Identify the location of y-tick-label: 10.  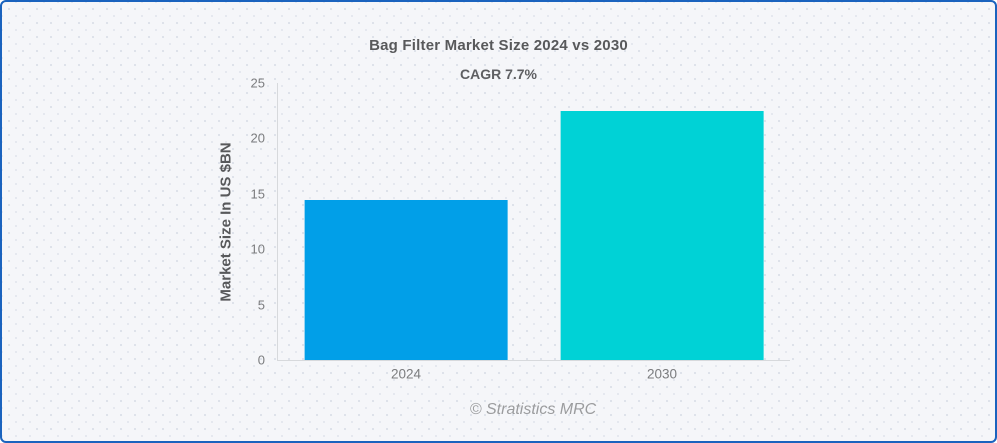
(257, 249).